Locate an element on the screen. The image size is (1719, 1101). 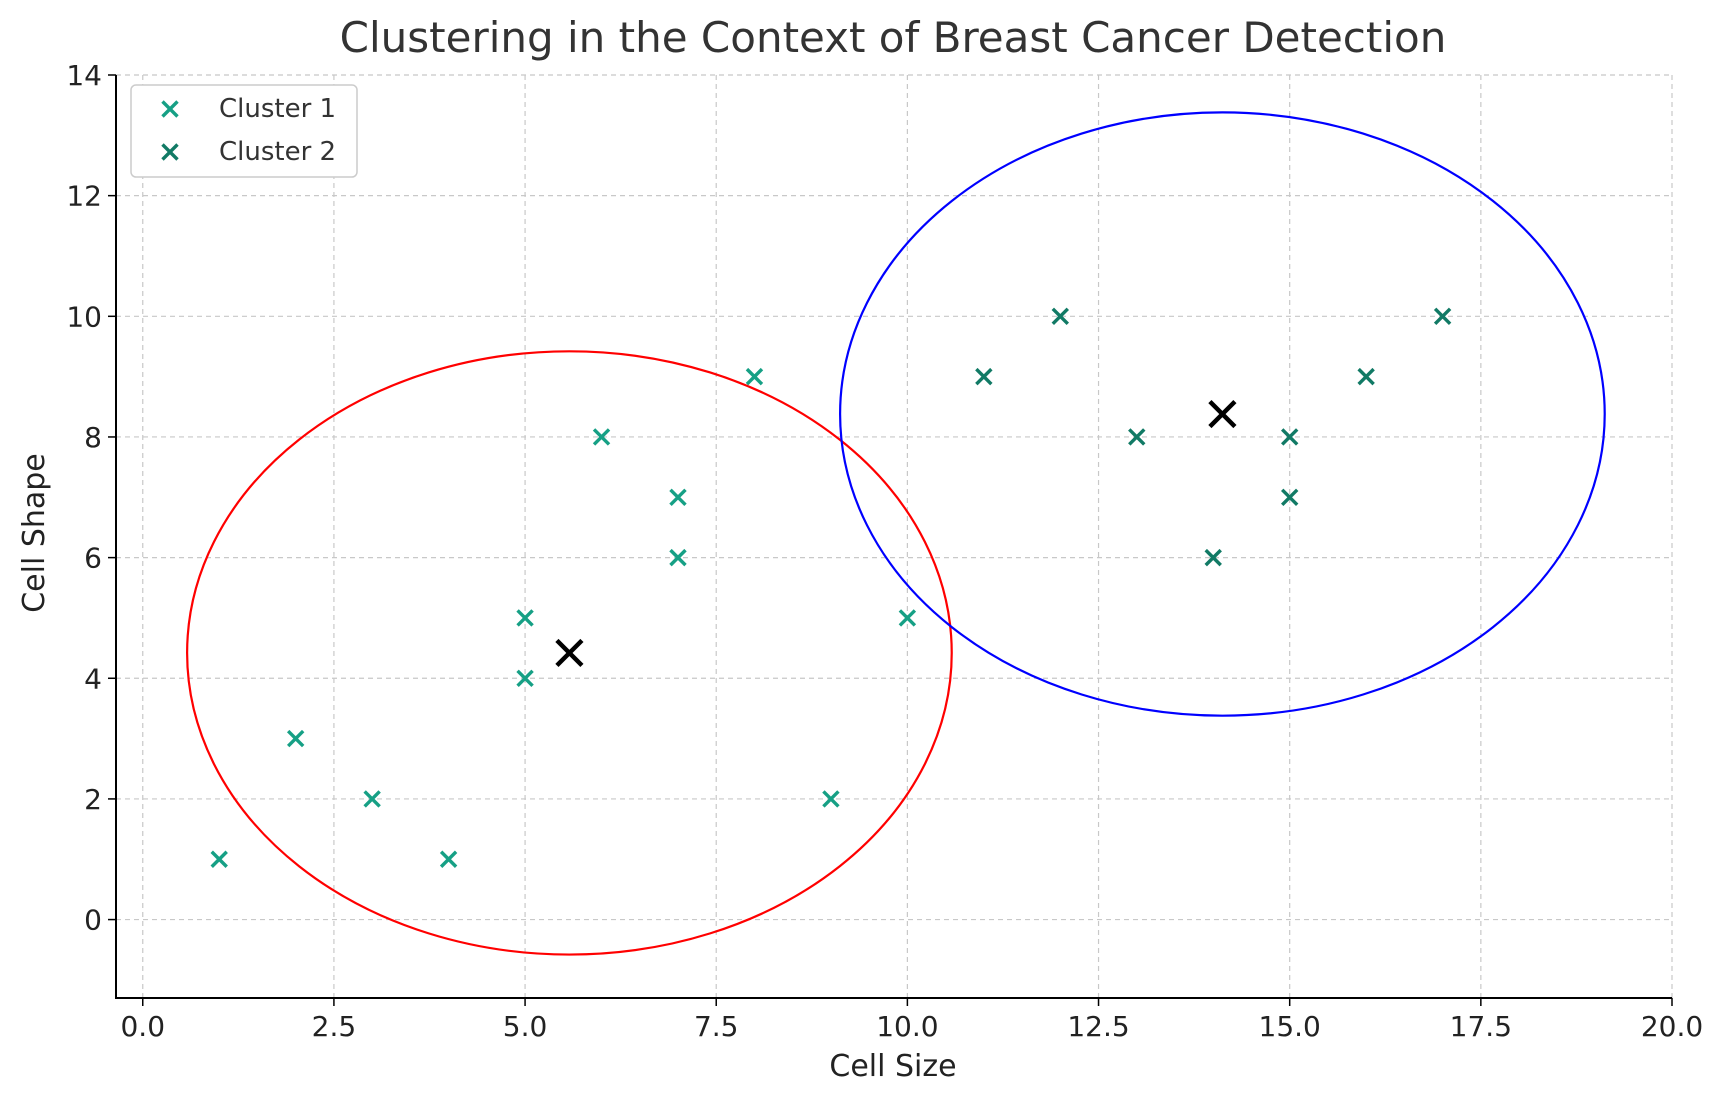
x-tick-label-2: 5.0 is located at coordinates (525, 1026).